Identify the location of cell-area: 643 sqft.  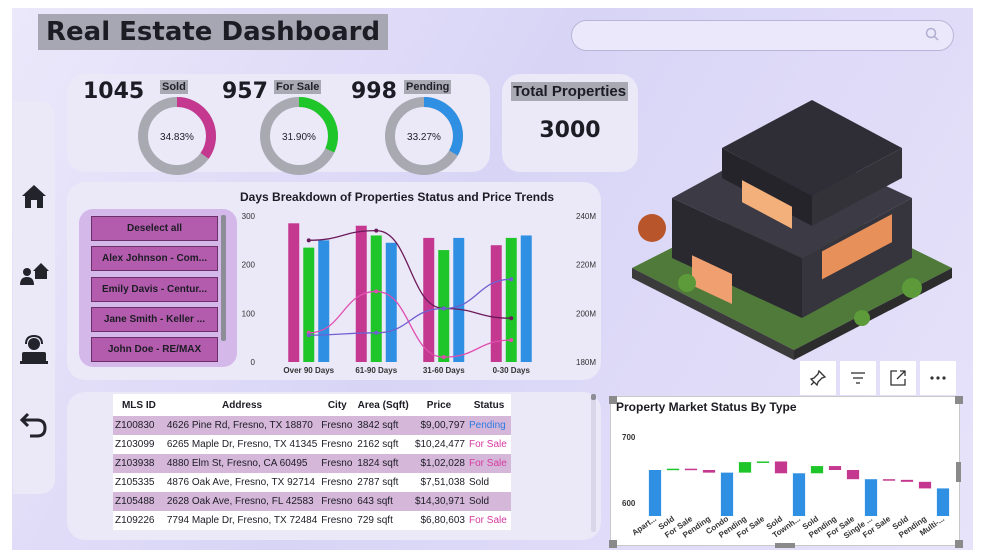
(383, 501).